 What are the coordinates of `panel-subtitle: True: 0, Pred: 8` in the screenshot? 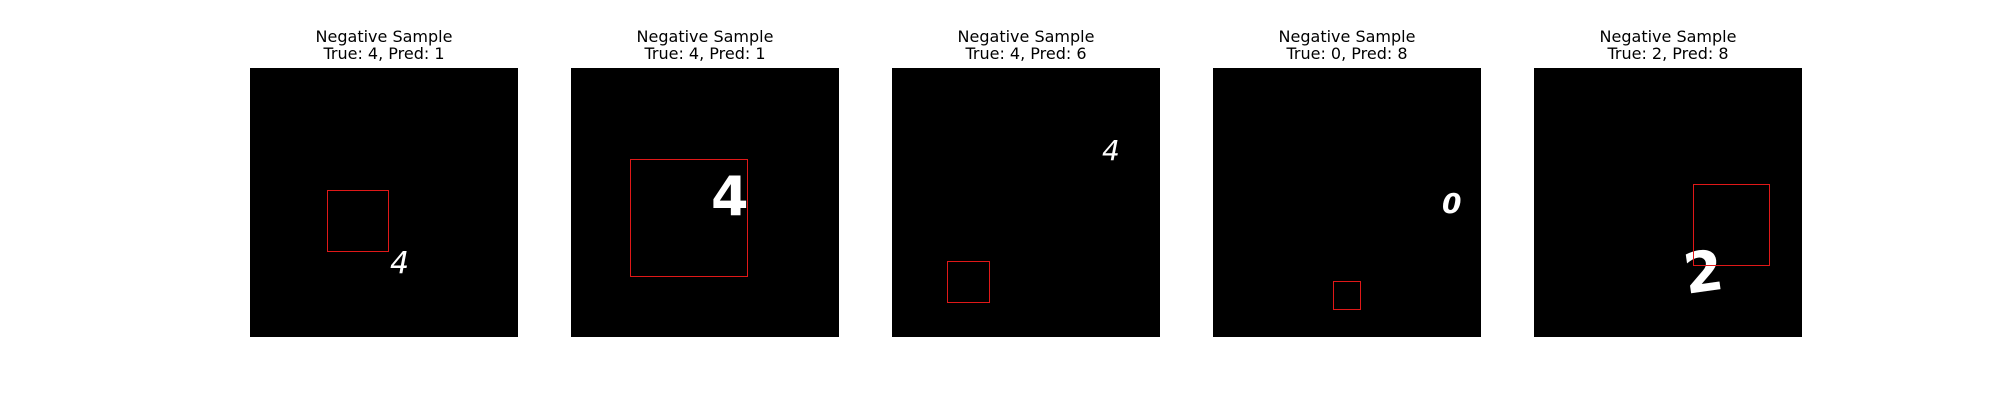 It's located at (1347, 53).